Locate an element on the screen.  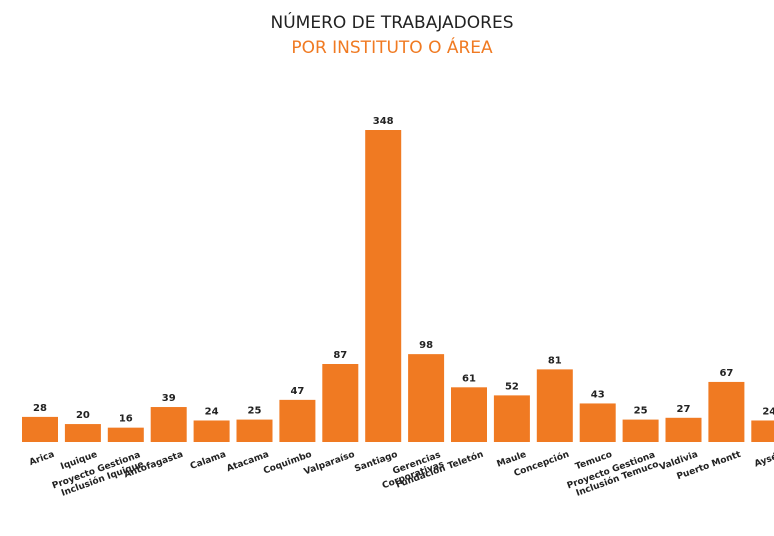
value-label: 20 is located at coordinates (83, 415).